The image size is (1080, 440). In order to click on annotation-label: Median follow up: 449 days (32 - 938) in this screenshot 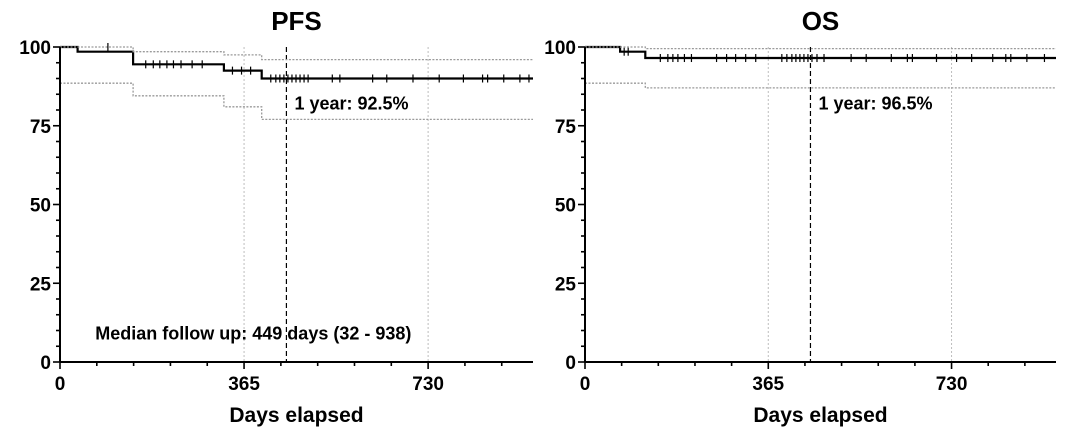, I will do `click(253, 334)`.